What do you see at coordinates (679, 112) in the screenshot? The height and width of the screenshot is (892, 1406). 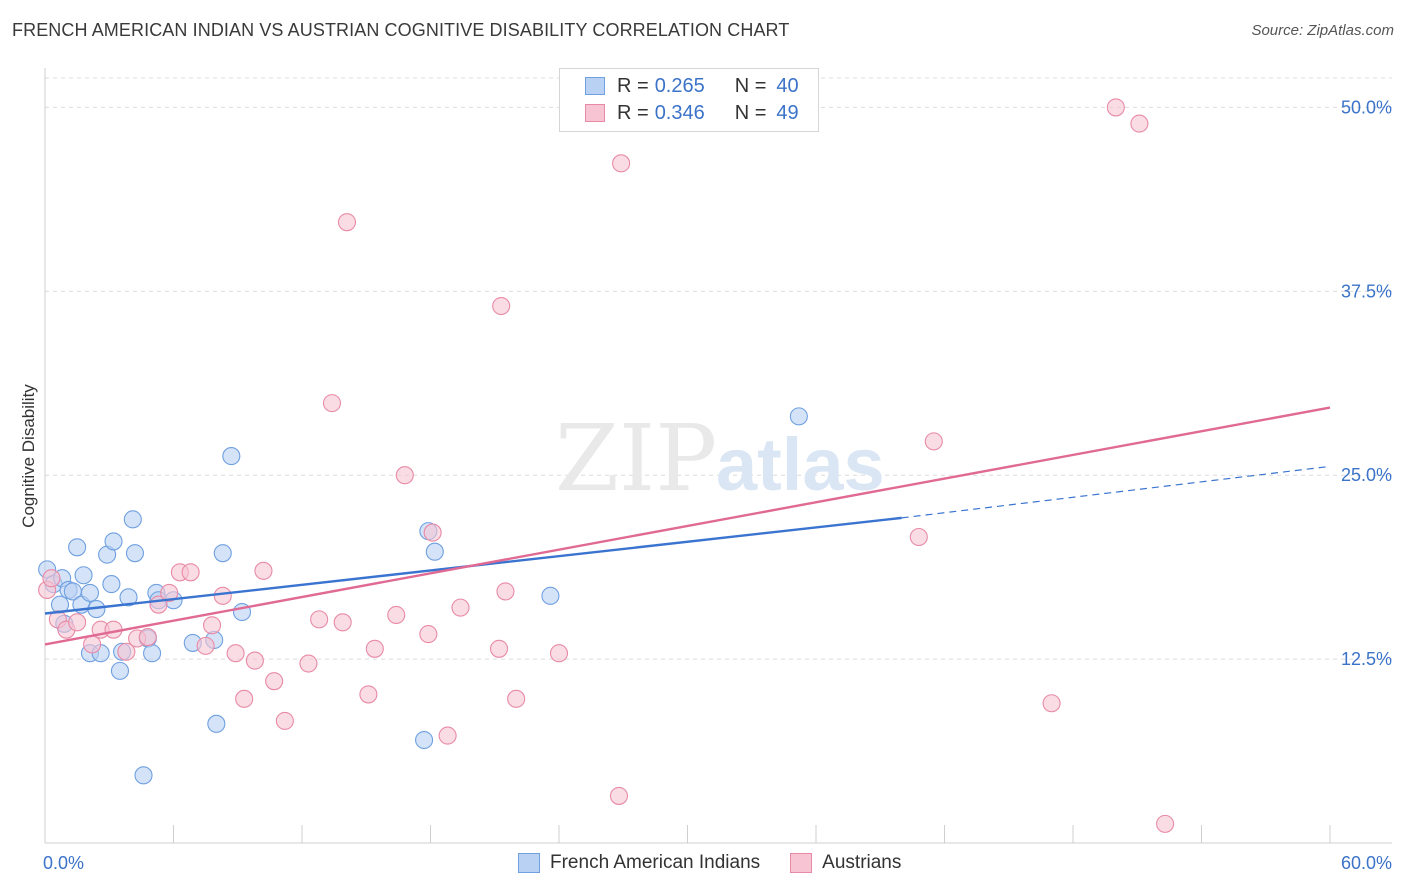 I see `r-value: 0.346` at bounding box center [679, 112].